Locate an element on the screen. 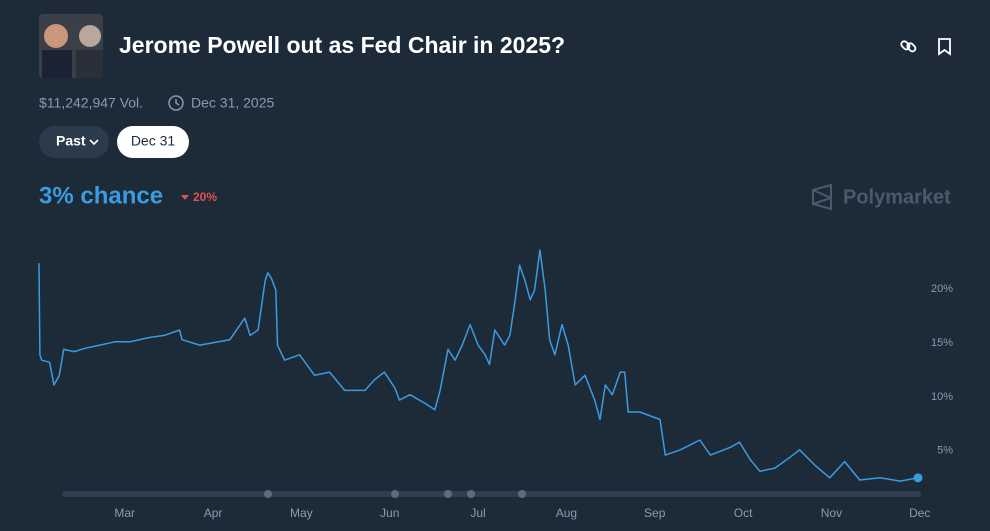 This screenshot has height=531, width=990. down-arrow is located at coordinates (185, 197).